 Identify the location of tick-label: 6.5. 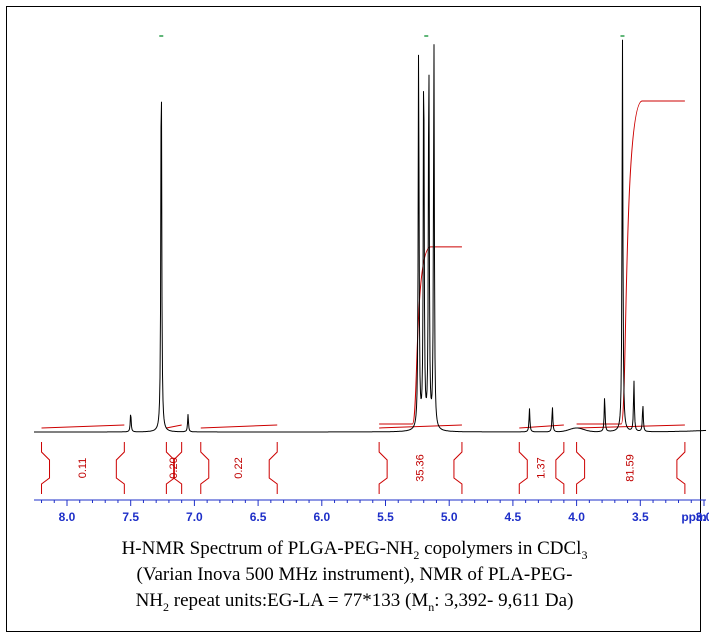
(258, 517).